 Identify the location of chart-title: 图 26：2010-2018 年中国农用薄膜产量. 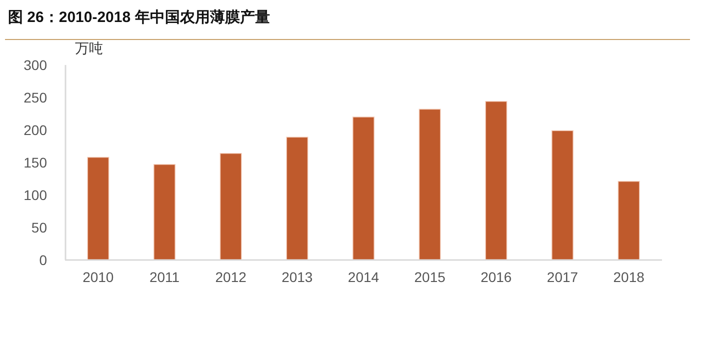
(139, 17).